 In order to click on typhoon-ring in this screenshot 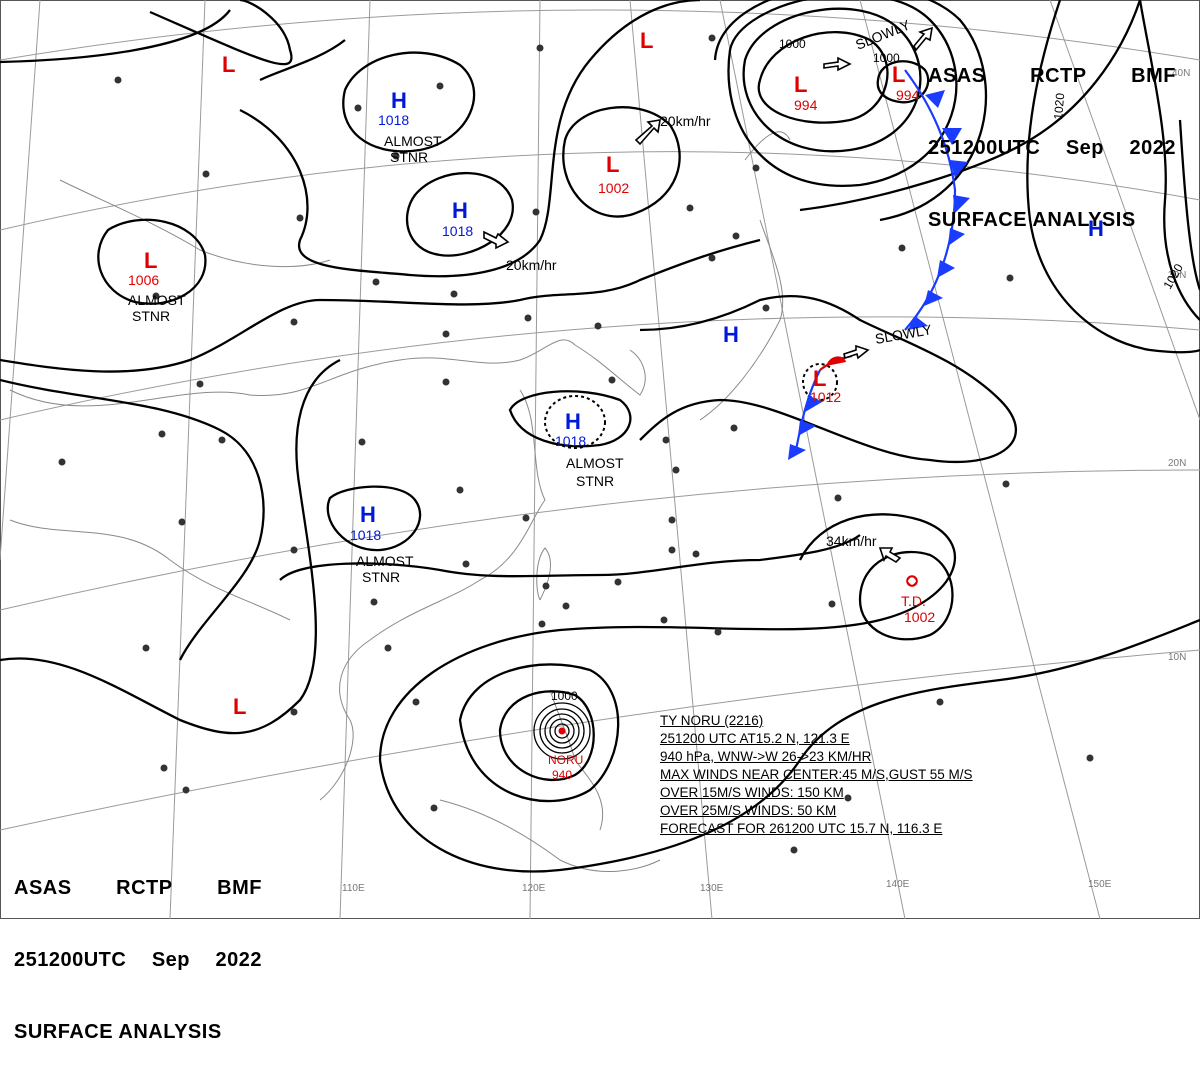, I will do `click(562, 731)`.